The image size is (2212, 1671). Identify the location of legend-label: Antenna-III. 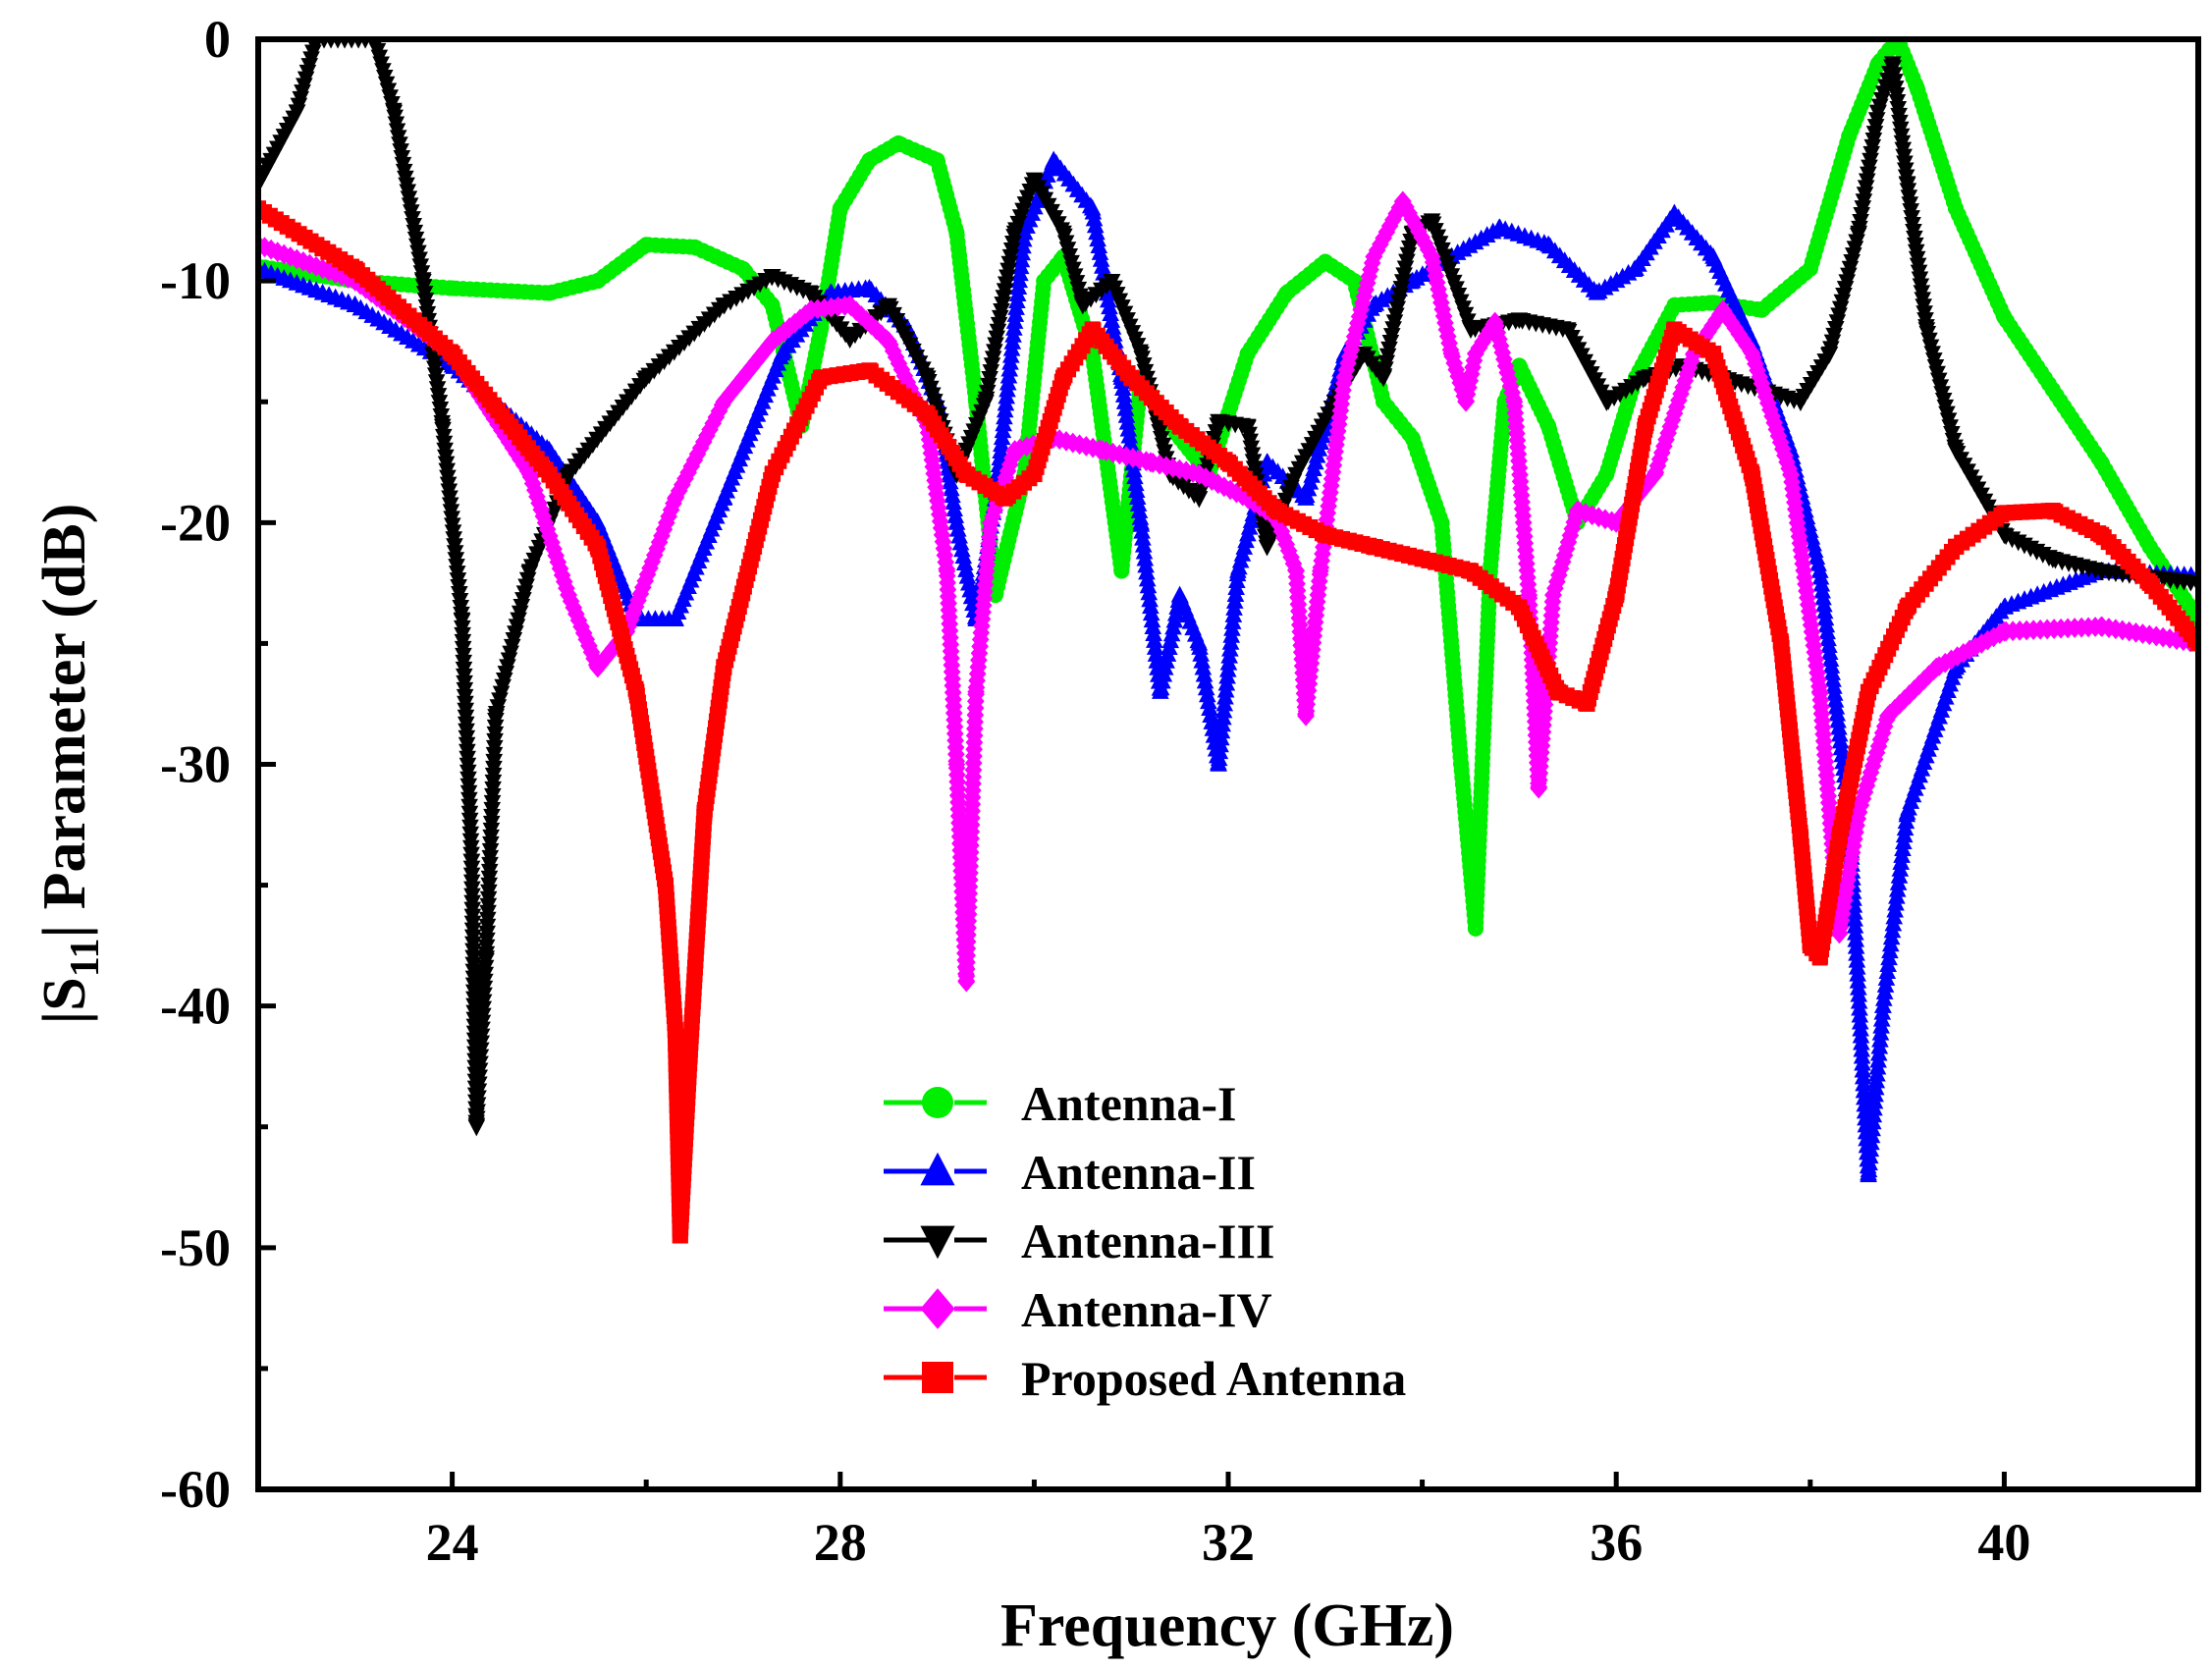
(1147, 1240).